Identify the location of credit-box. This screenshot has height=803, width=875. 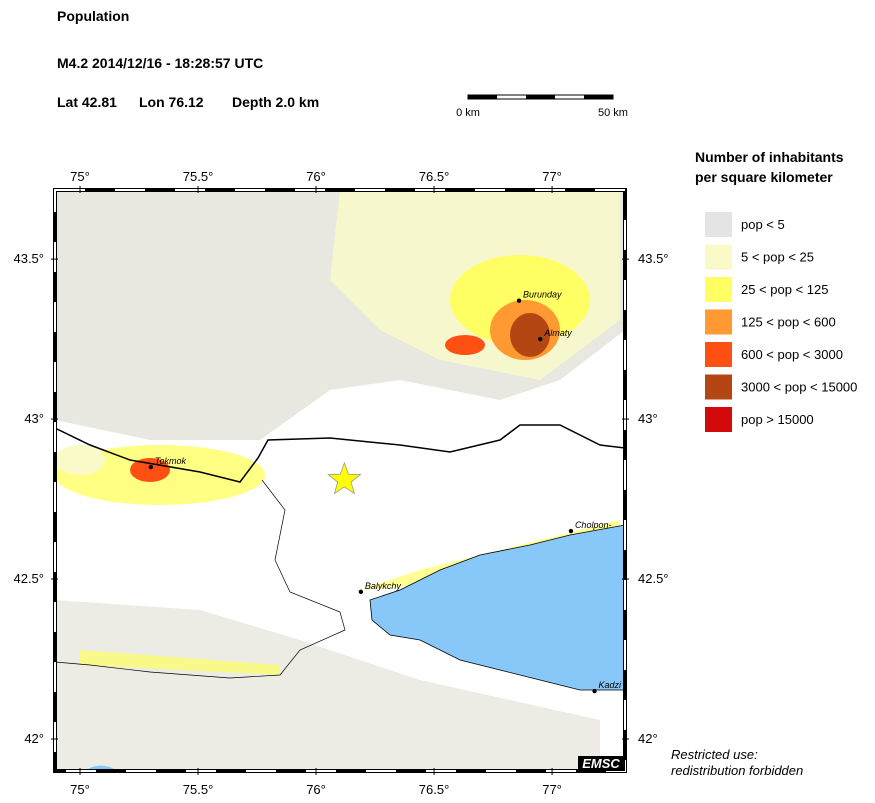
(601, 763).